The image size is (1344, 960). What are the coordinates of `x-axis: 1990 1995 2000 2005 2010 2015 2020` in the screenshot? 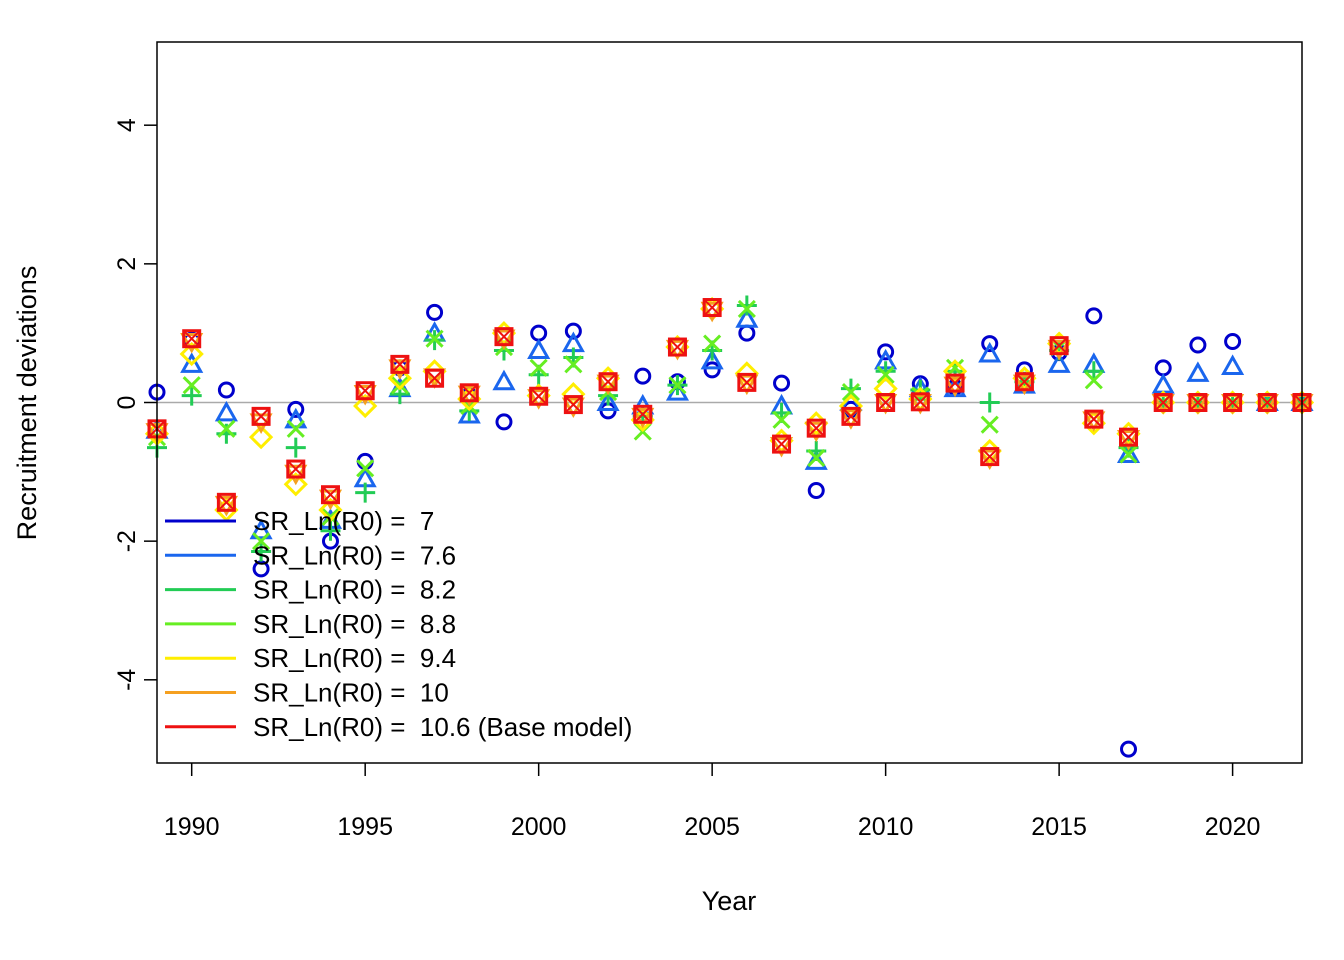 It's located at (712, 802).